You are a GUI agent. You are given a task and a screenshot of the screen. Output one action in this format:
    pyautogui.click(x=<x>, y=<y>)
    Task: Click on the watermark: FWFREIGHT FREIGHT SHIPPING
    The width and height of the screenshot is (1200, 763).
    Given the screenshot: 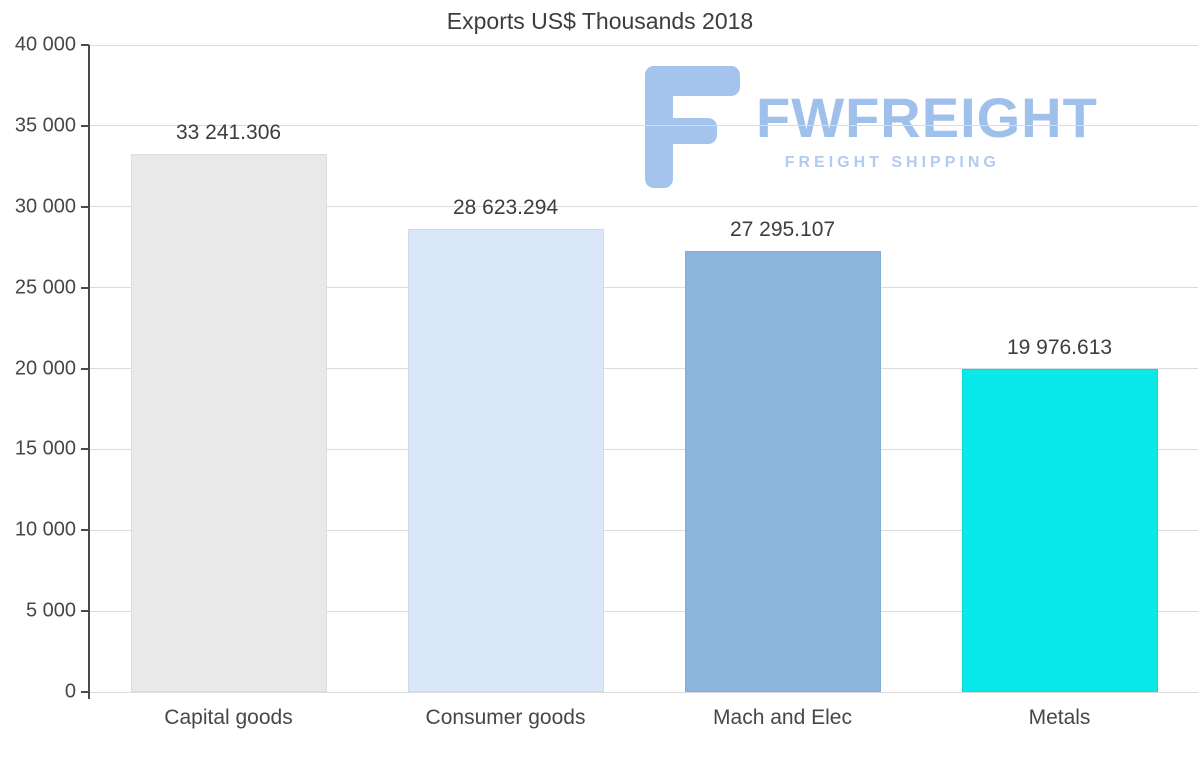 What is the action you would take?
    pyautogui.click(x=871, y=129)
    